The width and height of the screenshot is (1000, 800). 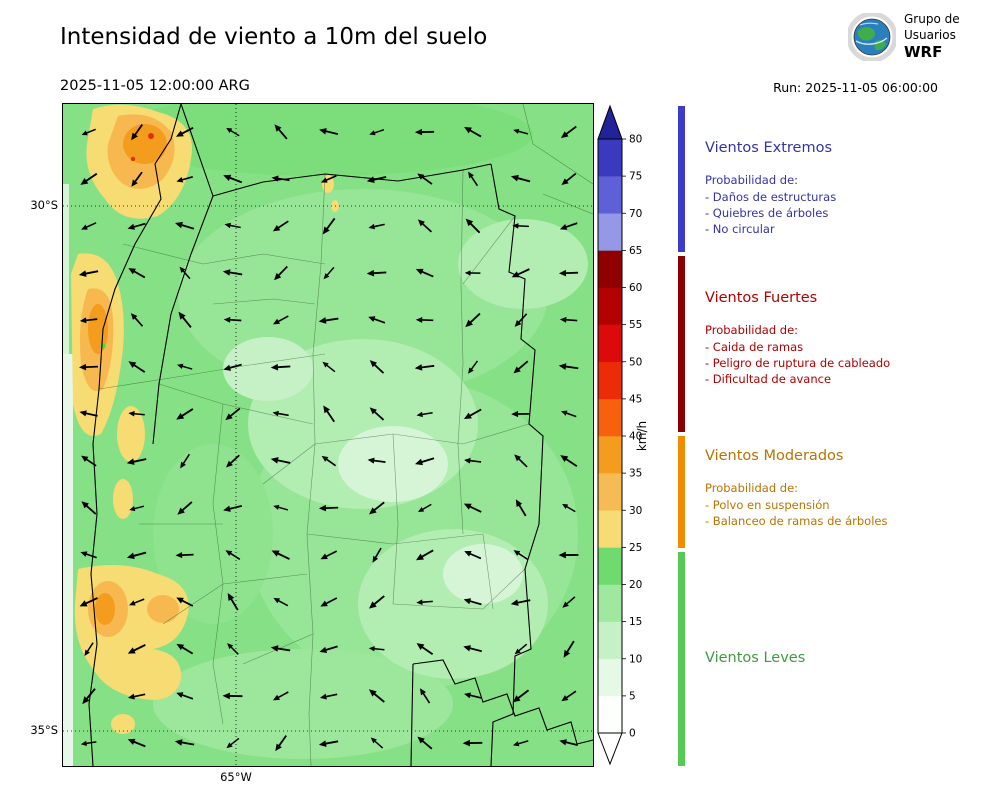 I want to click on logo-text-wrf: WRF, so click(x=923, y=52).